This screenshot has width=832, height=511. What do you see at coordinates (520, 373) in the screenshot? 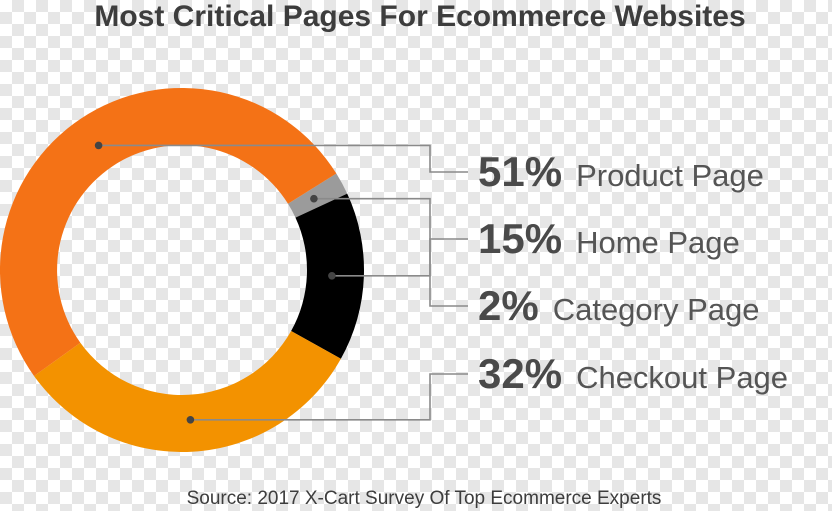
I see `slice-percent-checkout-page: 32%` at bounding box center [520, 373].